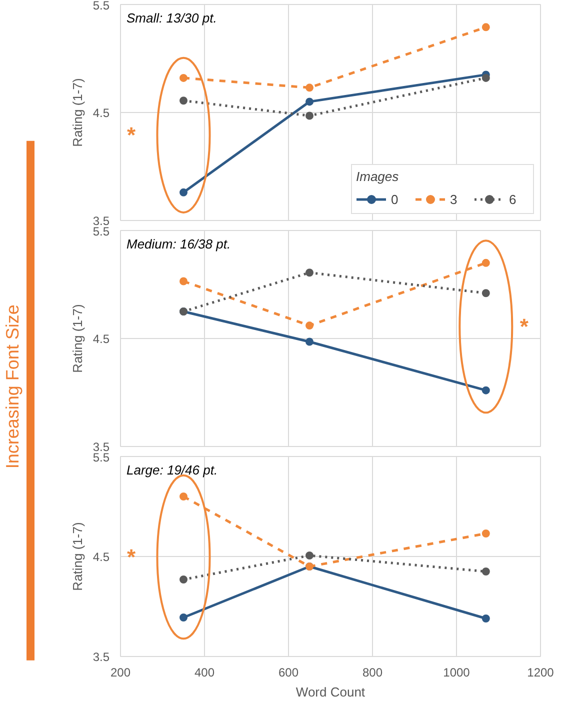 The height and width of the screenshot is (706, 568). What do you see at coordinates (101, 6) in the screenshot?
I see `y-tick-label: 5.5` at bounding box center [101, 6].